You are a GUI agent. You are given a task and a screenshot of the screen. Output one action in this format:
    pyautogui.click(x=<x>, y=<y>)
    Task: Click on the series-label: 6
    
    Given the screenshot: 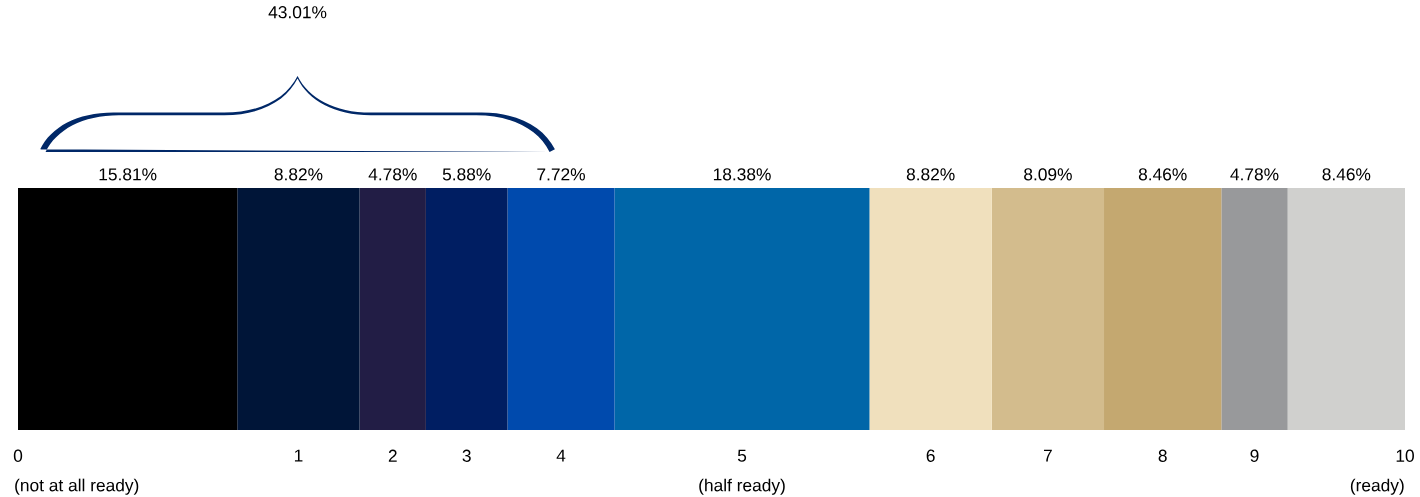 What is the action you would take?
    pyautogui.click(x=930, y=455)
    